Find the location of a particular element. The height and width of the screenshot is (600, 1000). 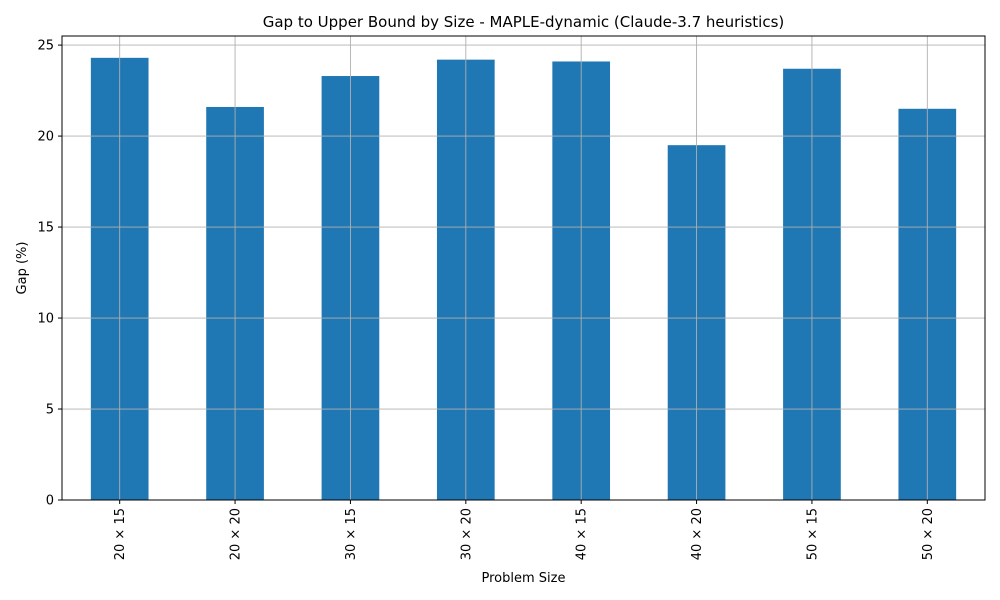

y-tick-label-1: 5 is located at coordinates (50, 410).